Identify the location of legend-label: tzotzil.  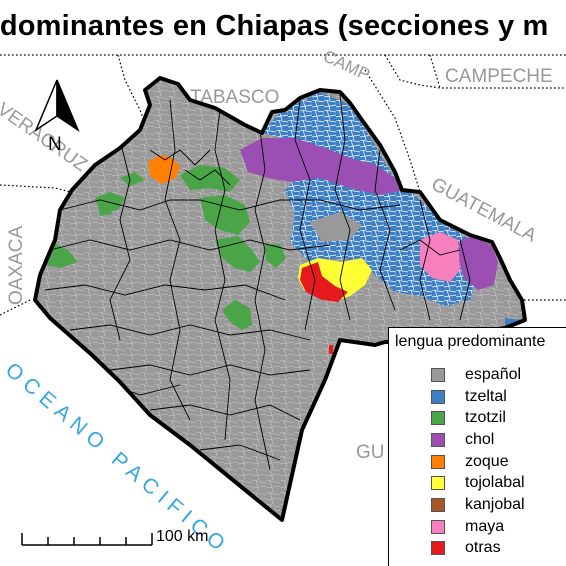
(485, 418).